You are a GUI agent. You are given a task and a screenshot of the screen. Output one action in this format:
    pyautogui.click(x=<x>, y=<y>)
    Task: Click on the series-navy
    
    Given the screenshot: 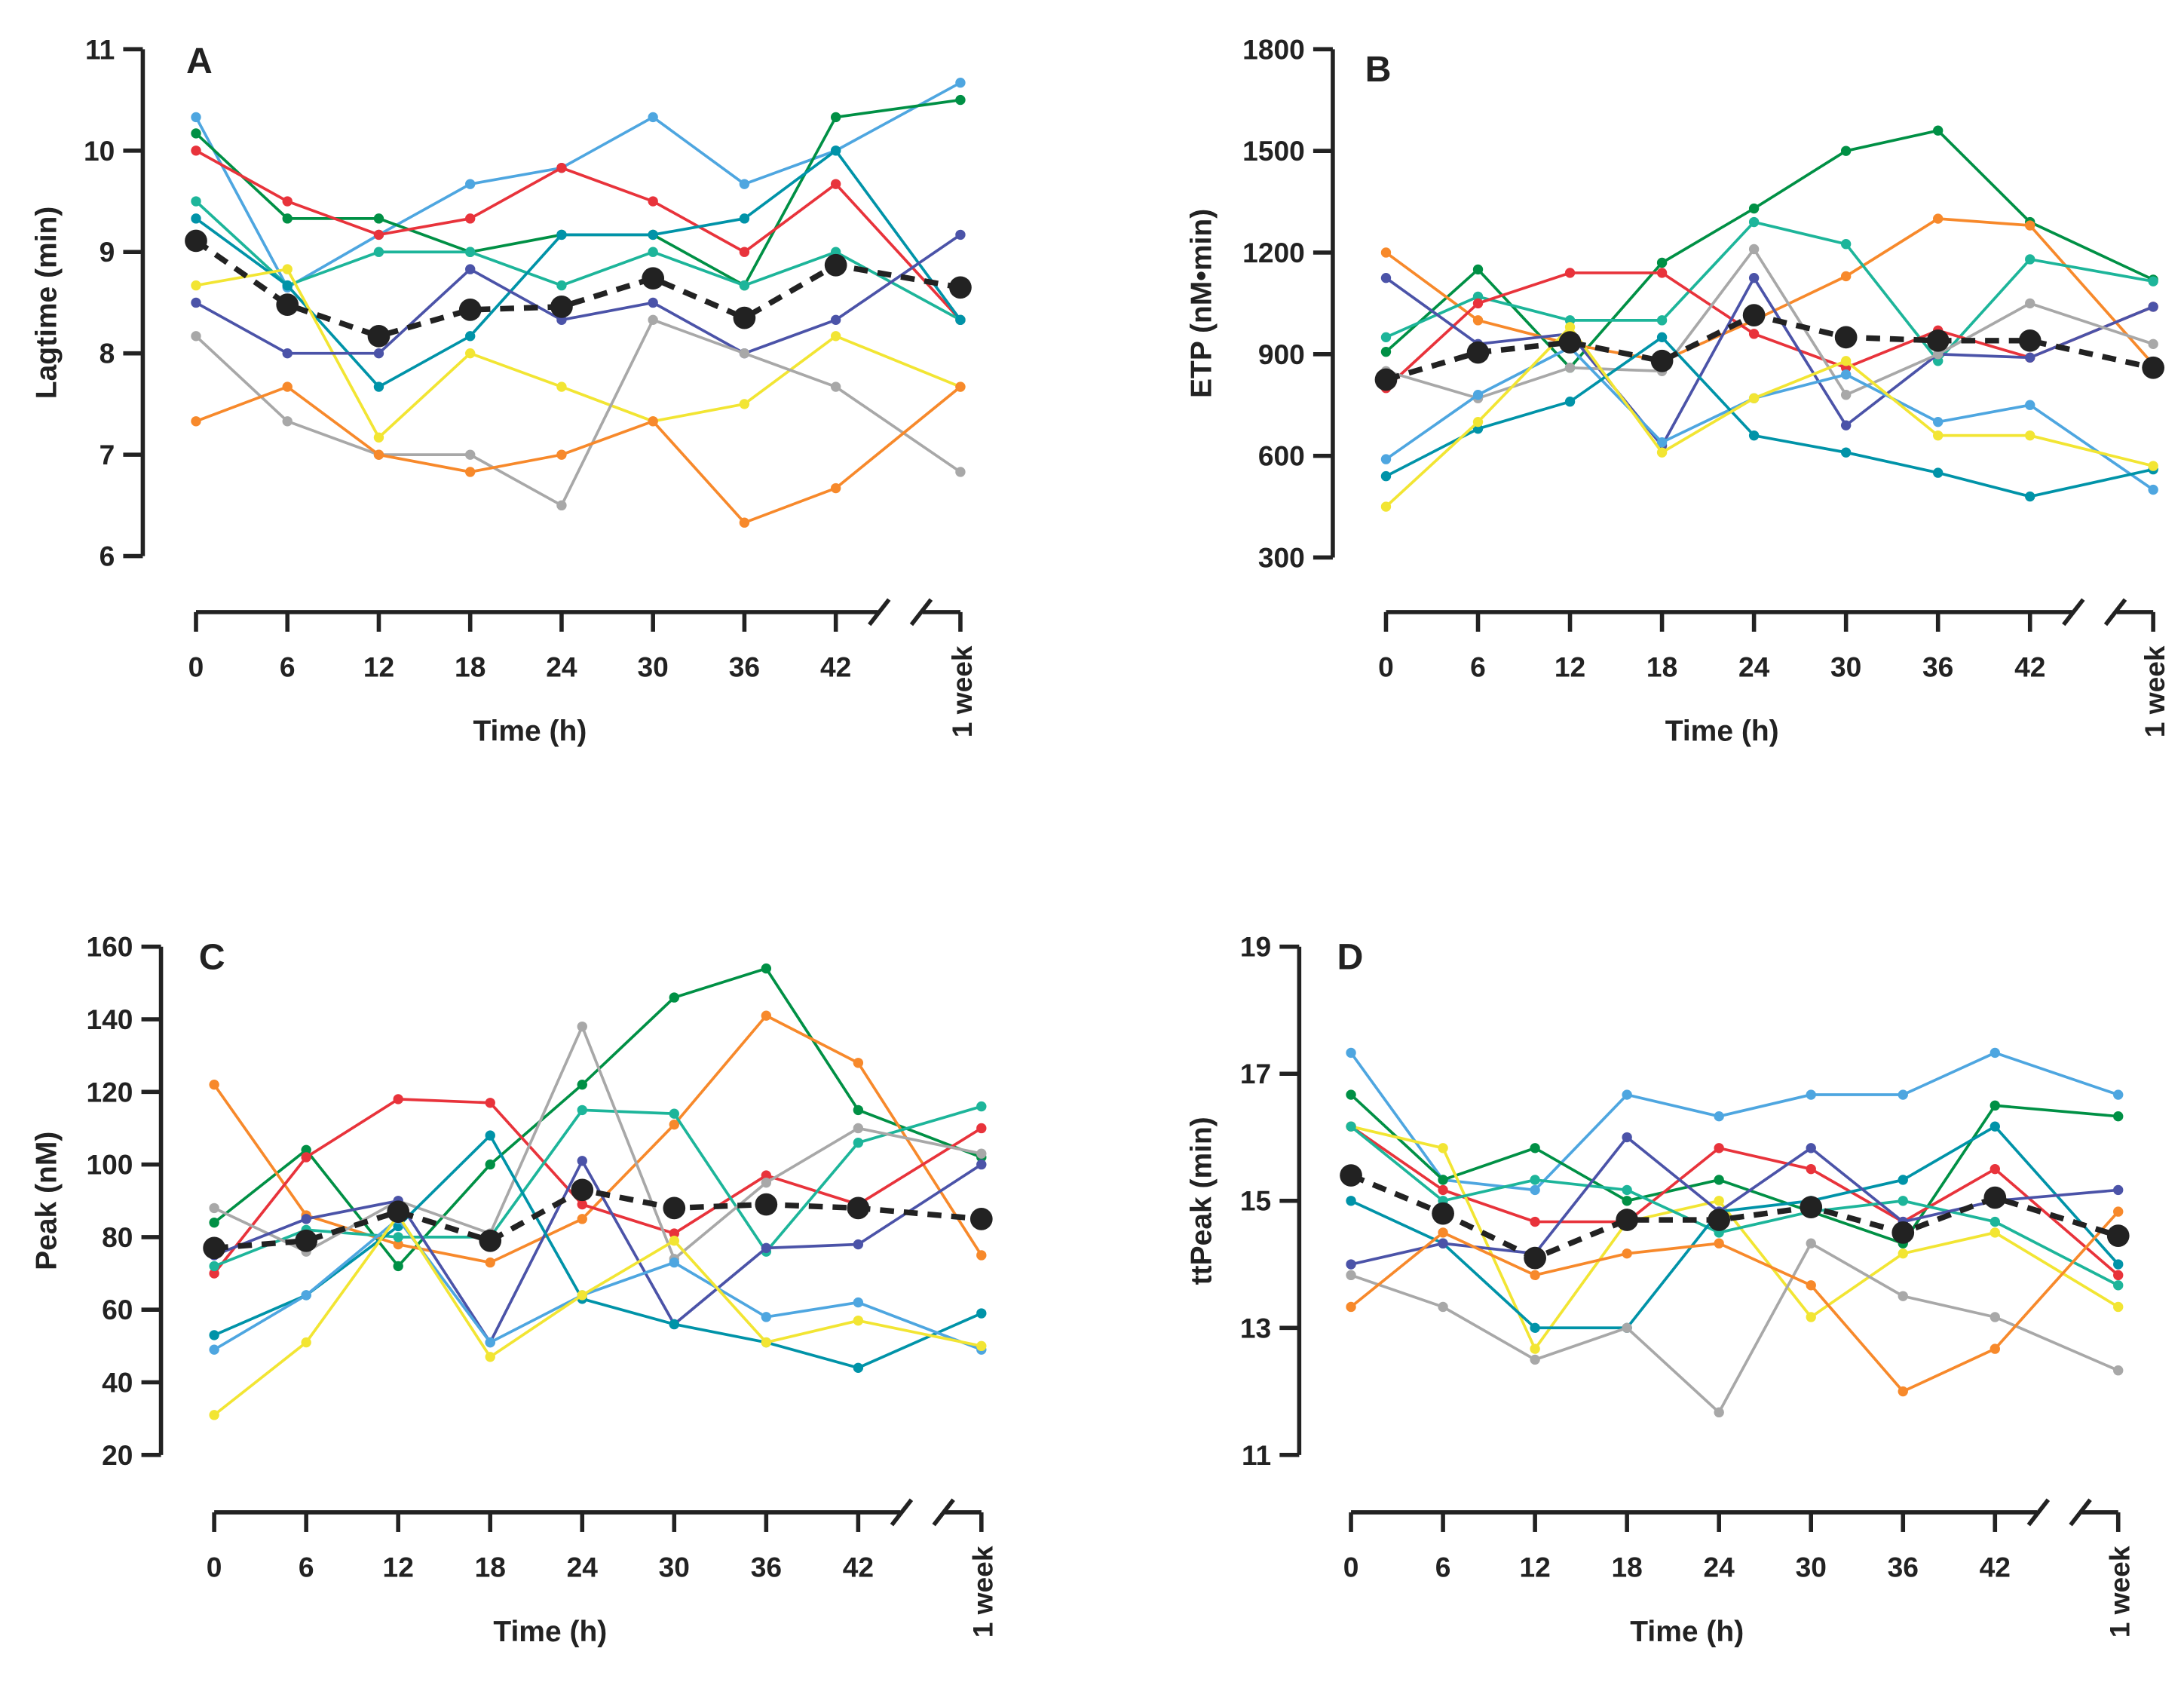 What is the action you would take?
    pyautogui.click(x=578, y=294)
    